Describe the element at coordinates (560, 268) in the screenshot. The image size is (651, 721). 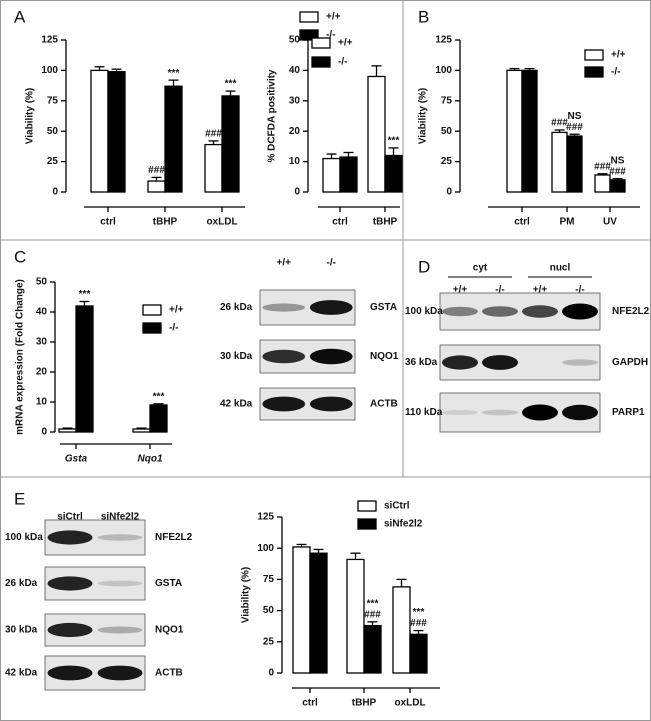
I see `group-label: nucl` at that location.